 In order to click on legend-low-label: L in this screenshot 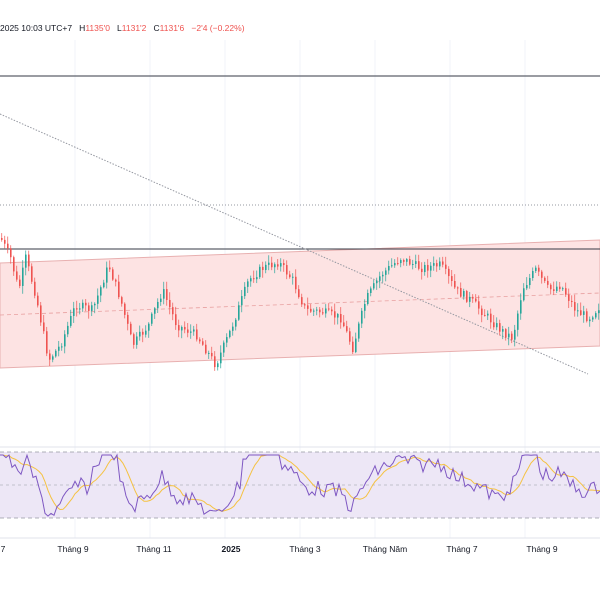, I will do `click(119, 28)`.